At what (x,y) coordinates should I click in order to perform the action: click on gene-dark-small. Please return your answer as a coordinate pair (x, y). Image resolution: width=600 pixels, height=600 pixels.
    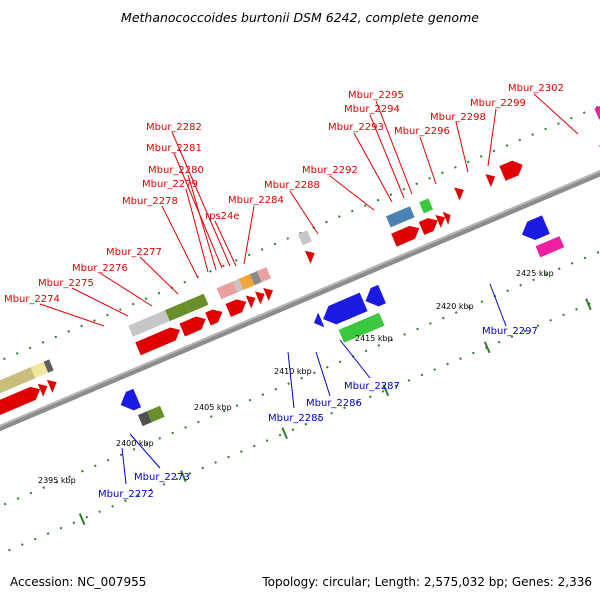
    Looking at the image, I should click on (144, 419).